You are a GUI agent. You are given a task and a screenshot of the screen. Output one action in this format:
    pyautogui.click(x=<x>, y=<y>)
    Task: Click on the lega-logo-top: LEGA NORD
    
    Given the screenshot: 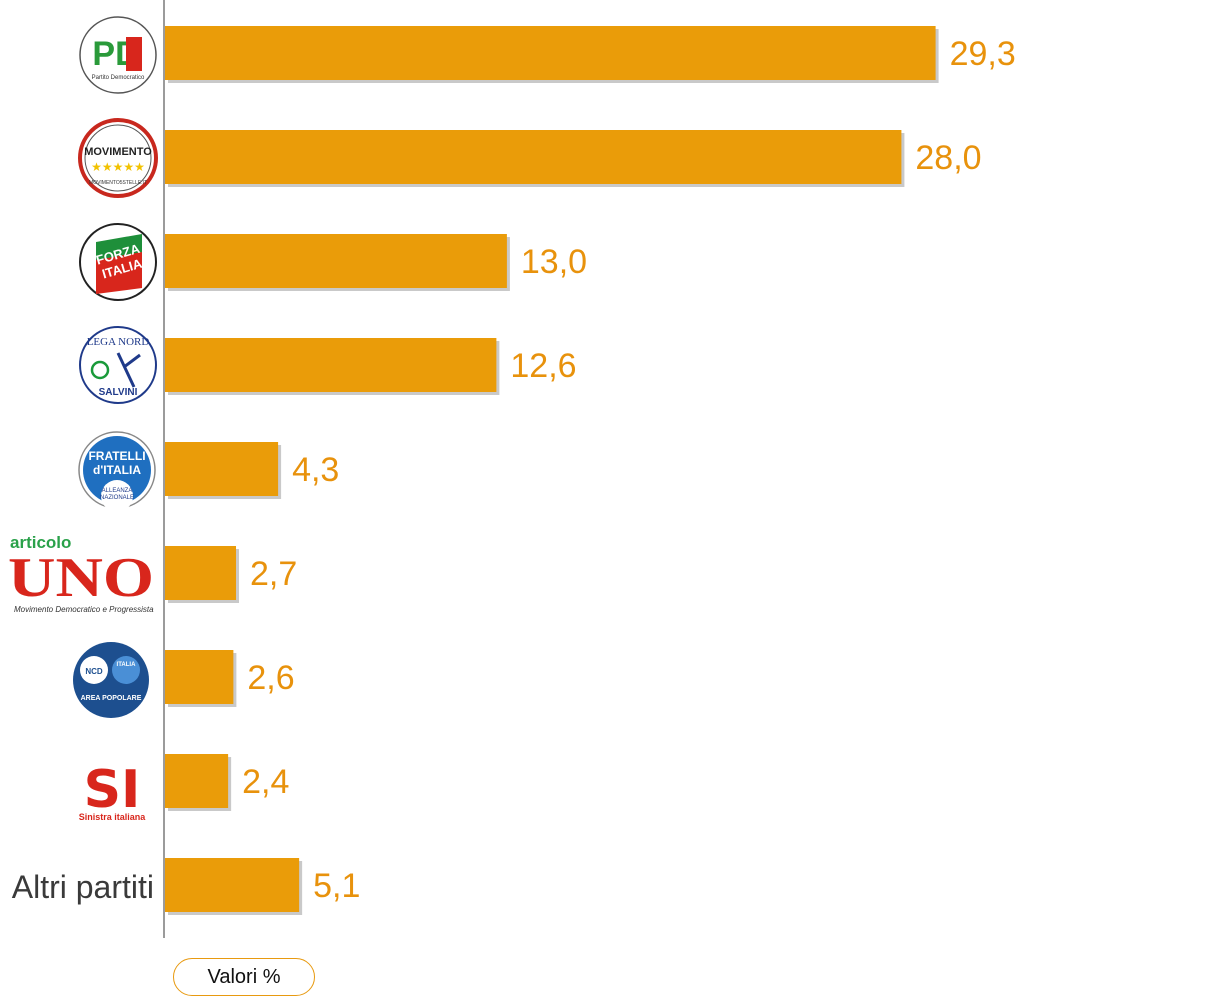 What is the action you would take?
    pyautogui.click(x=118, y=342)
    